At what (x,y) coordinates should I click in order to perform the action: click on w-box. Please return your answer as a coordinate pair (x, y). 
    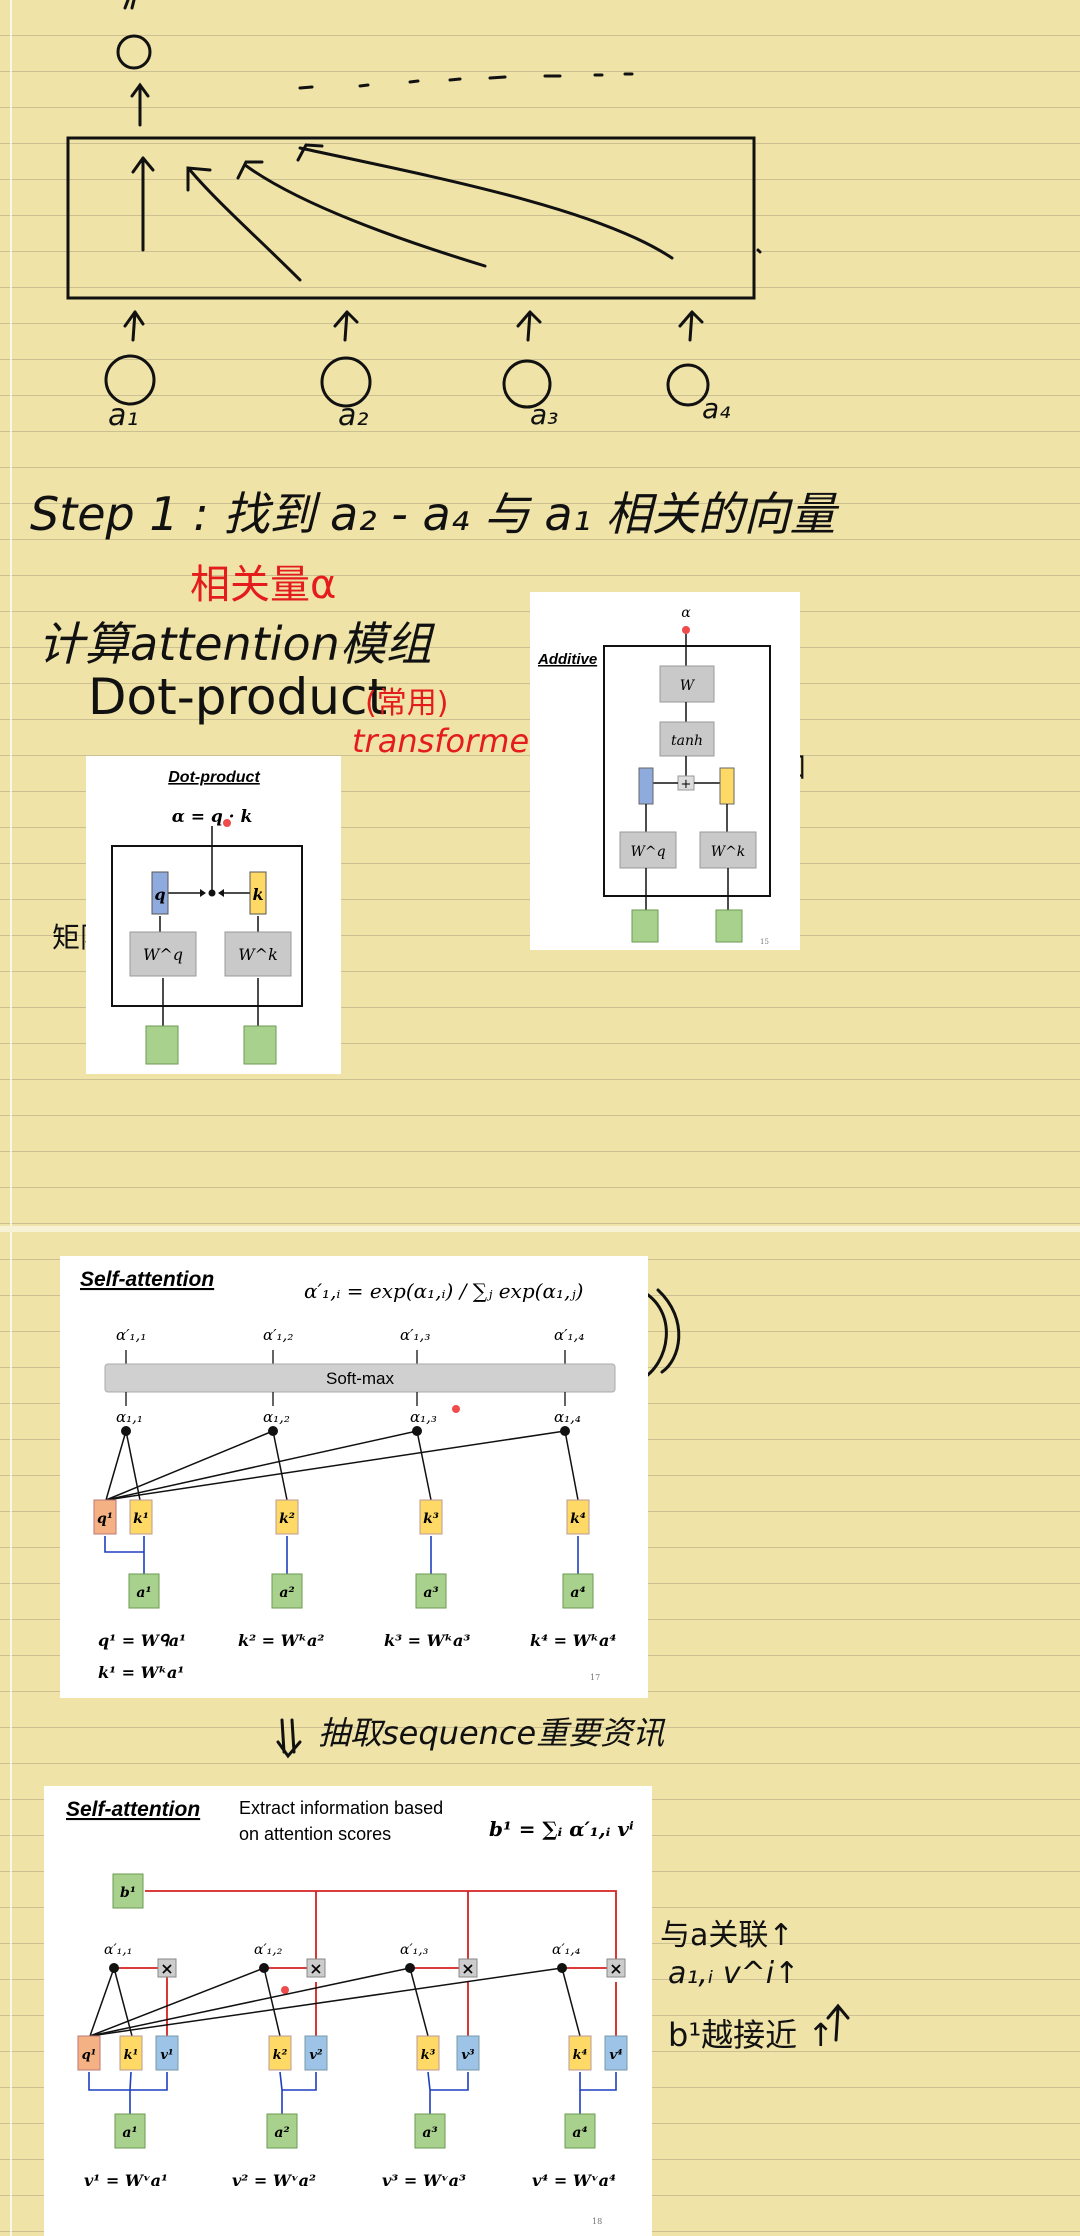
    Looking at the image, I should click on (687, 684).